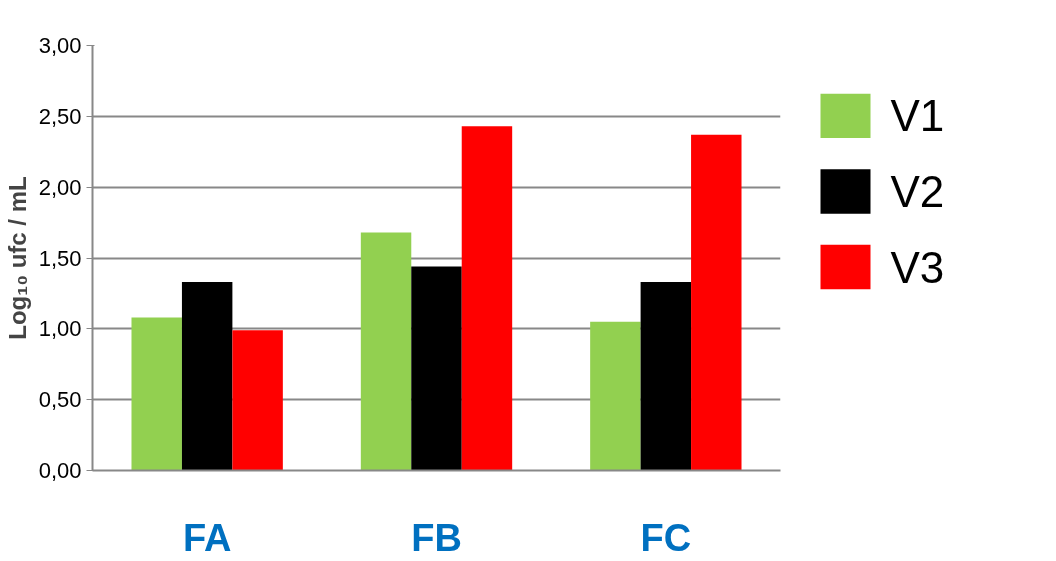  I want to click on y-tick-label: 2,50, so click(60, 116).